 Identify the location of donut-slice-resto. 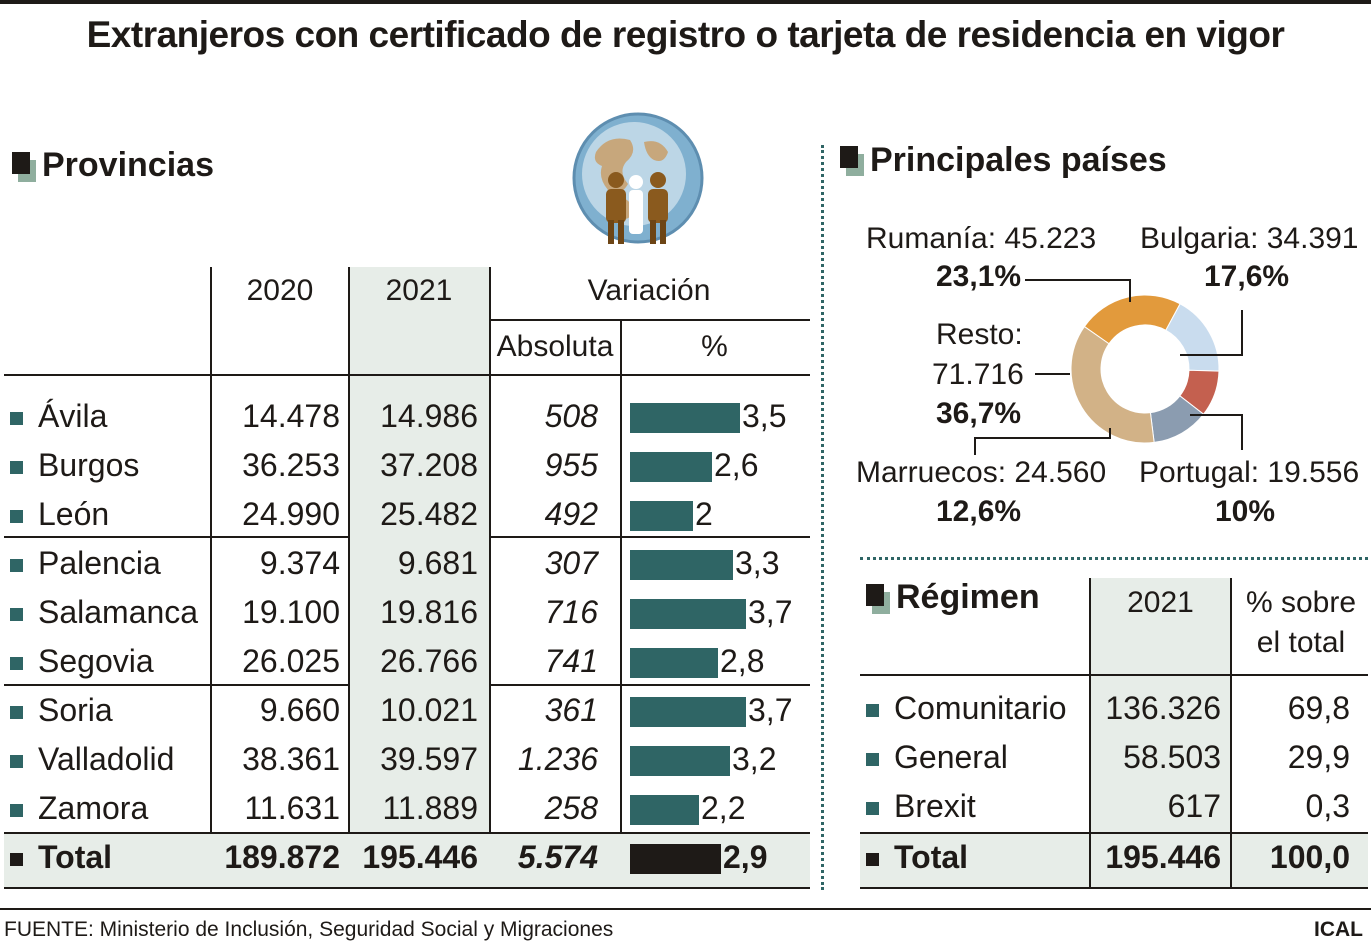
(1112, 384).